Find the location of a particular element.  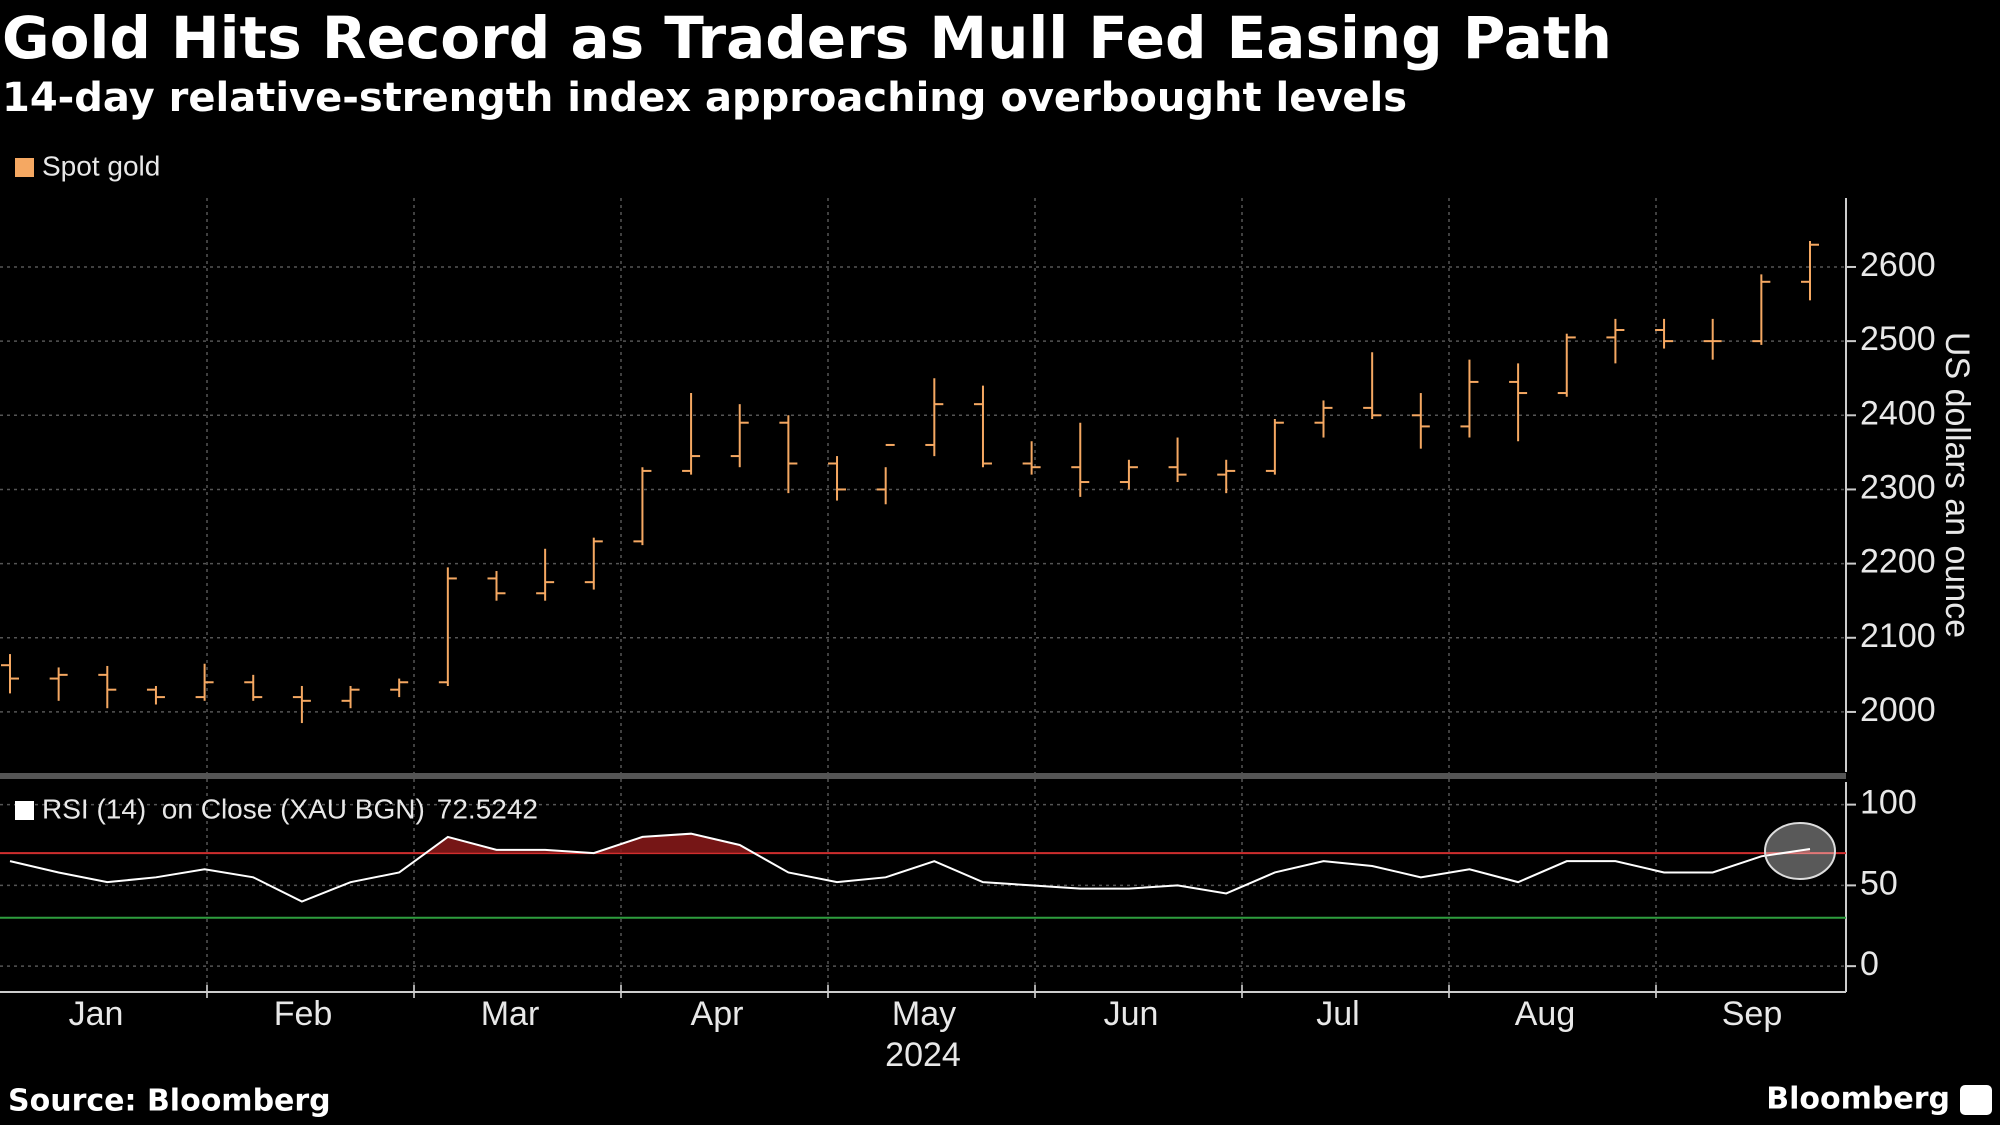

highlight-circle is located at coordinates (1800, 850).